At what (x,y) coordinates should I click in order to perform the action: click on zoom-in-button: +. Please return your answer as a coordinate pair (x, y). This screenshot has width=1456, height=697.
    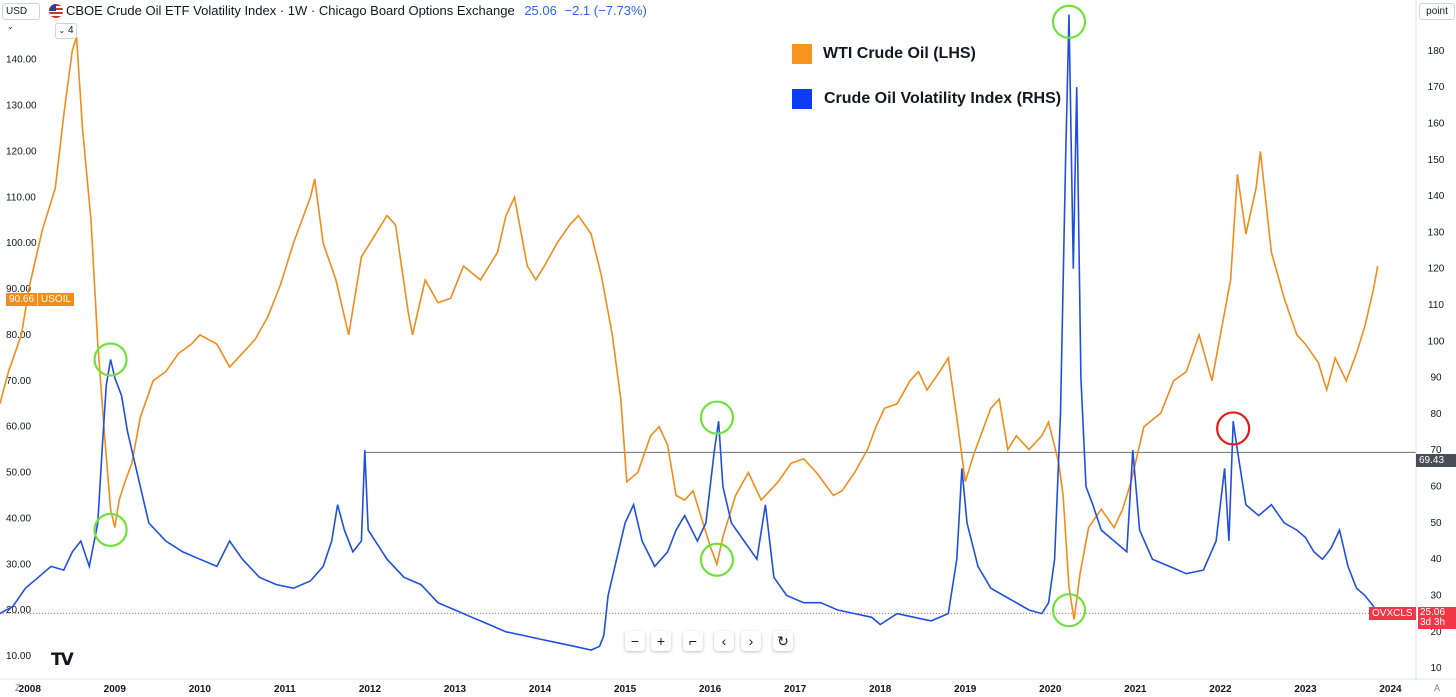
    Looking at the image, I should click on (661, 641).